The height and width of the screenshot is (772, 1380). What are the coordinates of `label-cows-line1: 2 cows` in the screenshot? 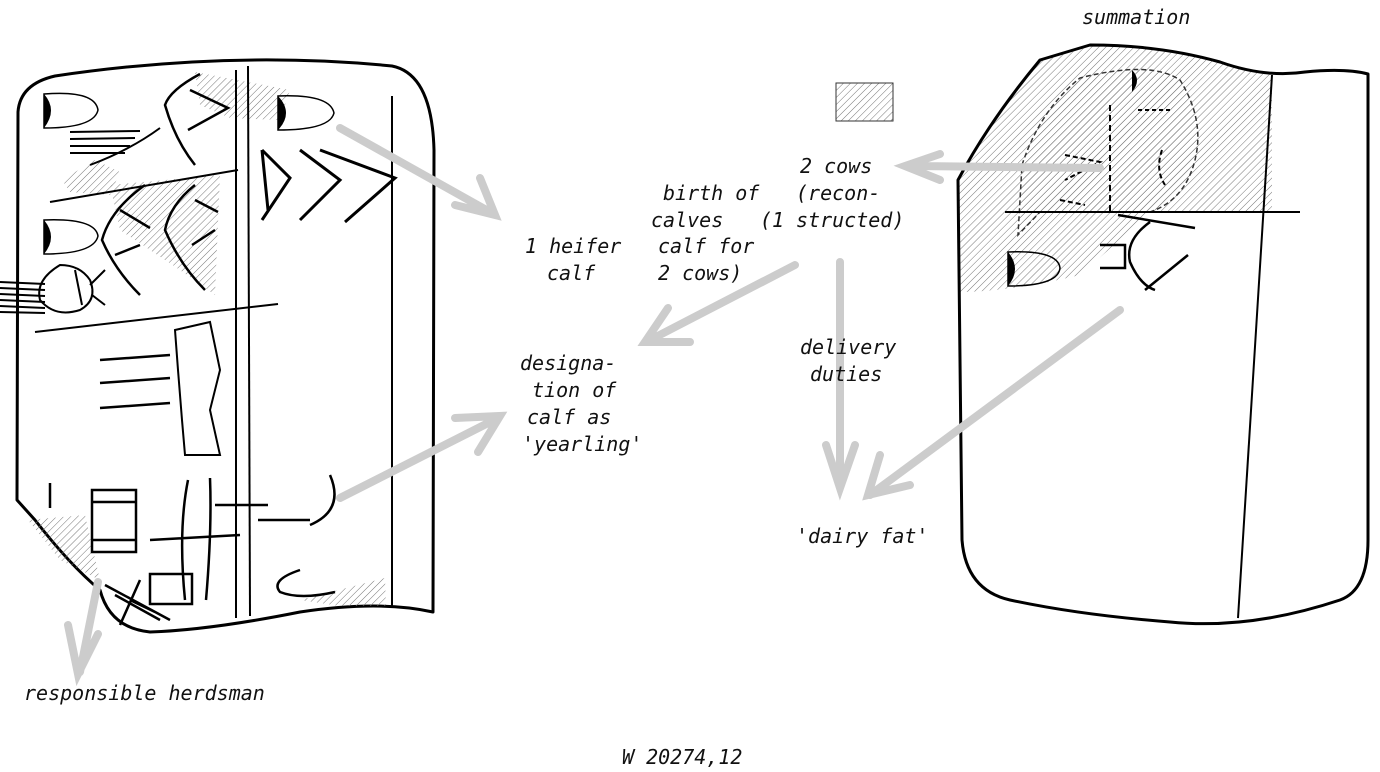 It's located at (836, 166).